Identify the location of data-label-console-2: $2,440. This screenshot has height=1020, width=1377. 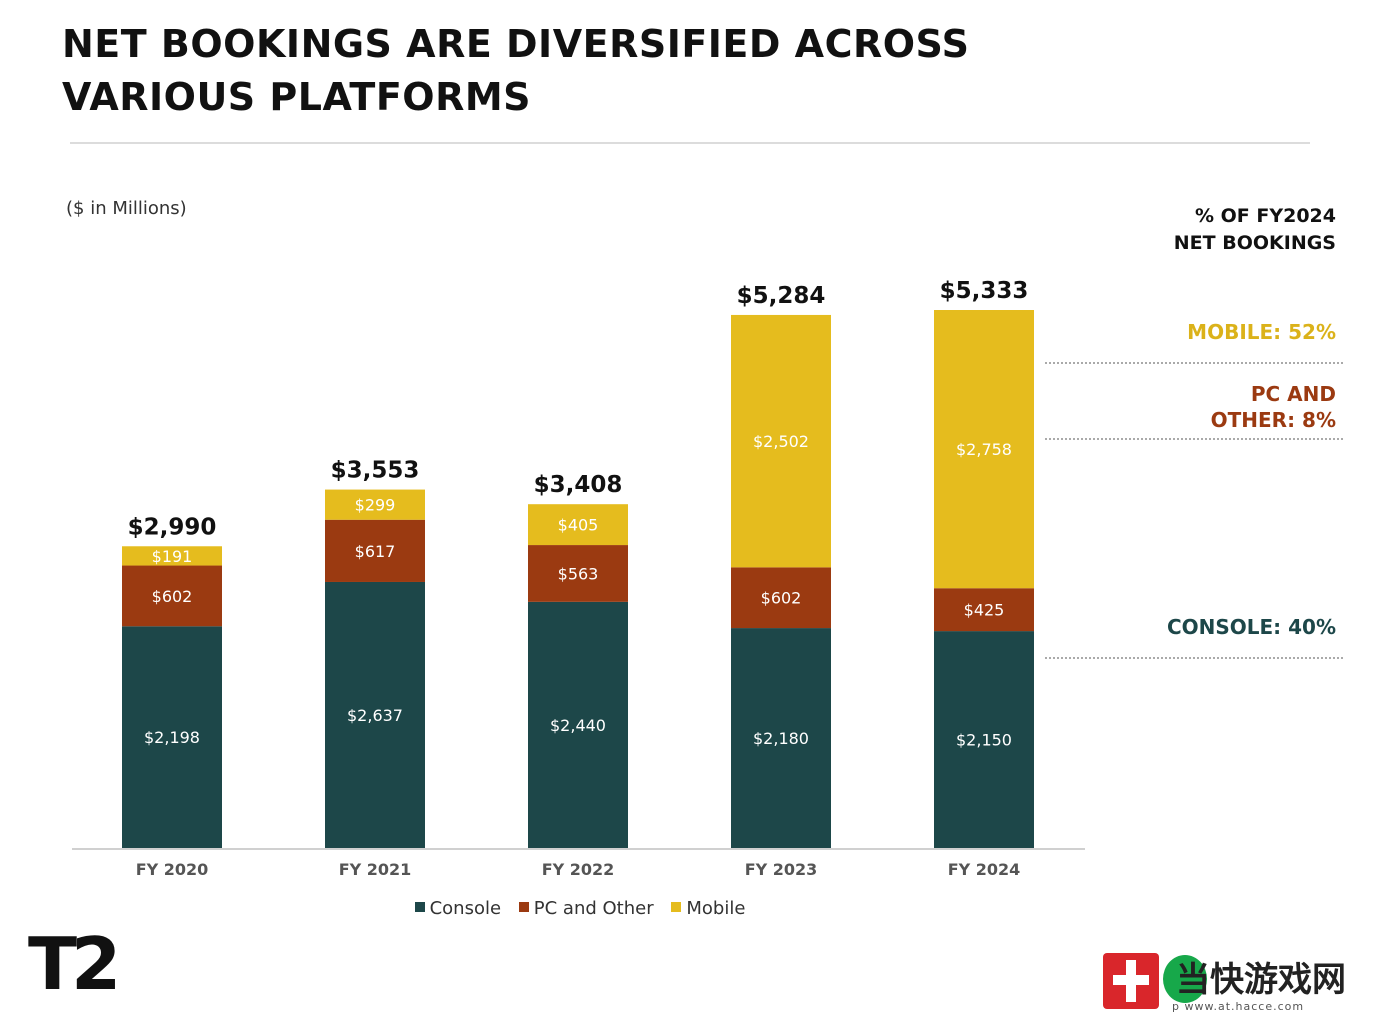
(578, 725).